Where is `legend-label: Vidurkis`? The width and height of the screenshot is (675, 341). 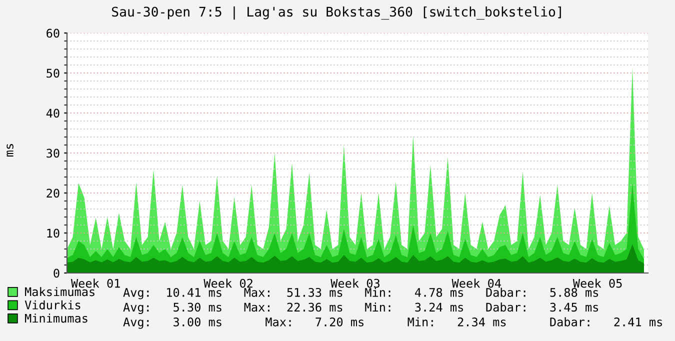
legend-label: Vidurkis is located at coordinates (52, 305).